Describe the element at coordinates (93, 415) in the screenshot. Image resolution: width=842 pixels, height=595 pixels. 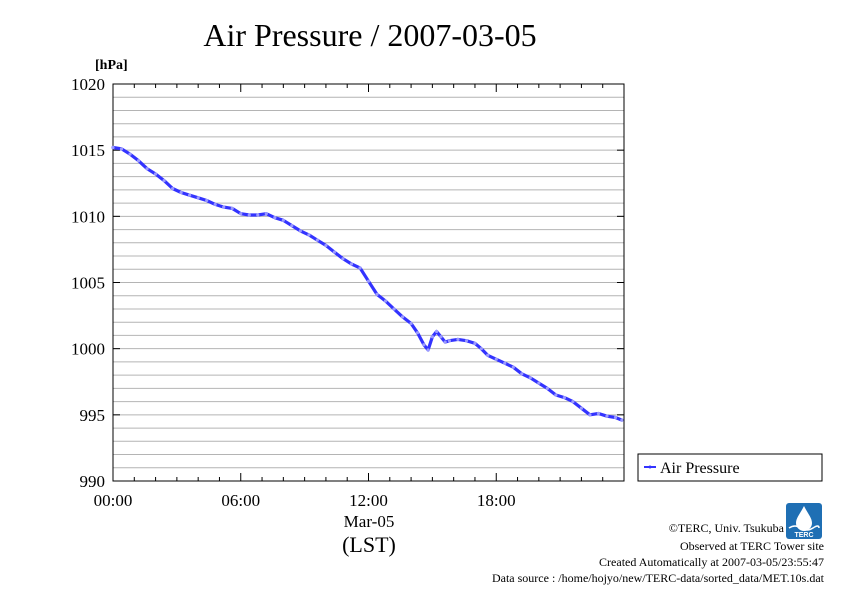
I see `y-tick-label: 995` at that location.